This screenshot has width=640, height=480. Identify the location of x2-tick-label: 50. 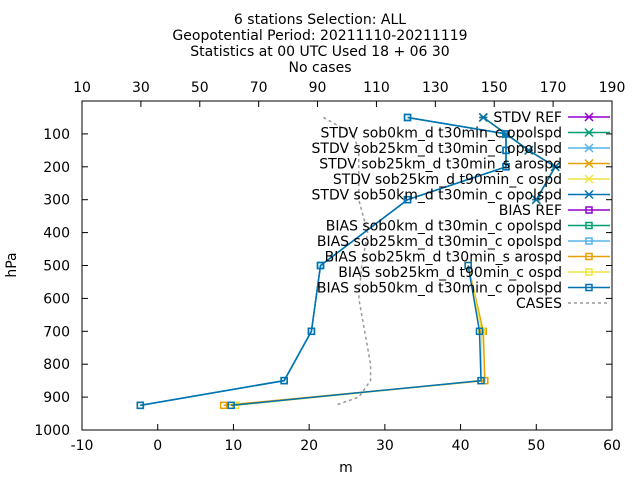
(200, 88).